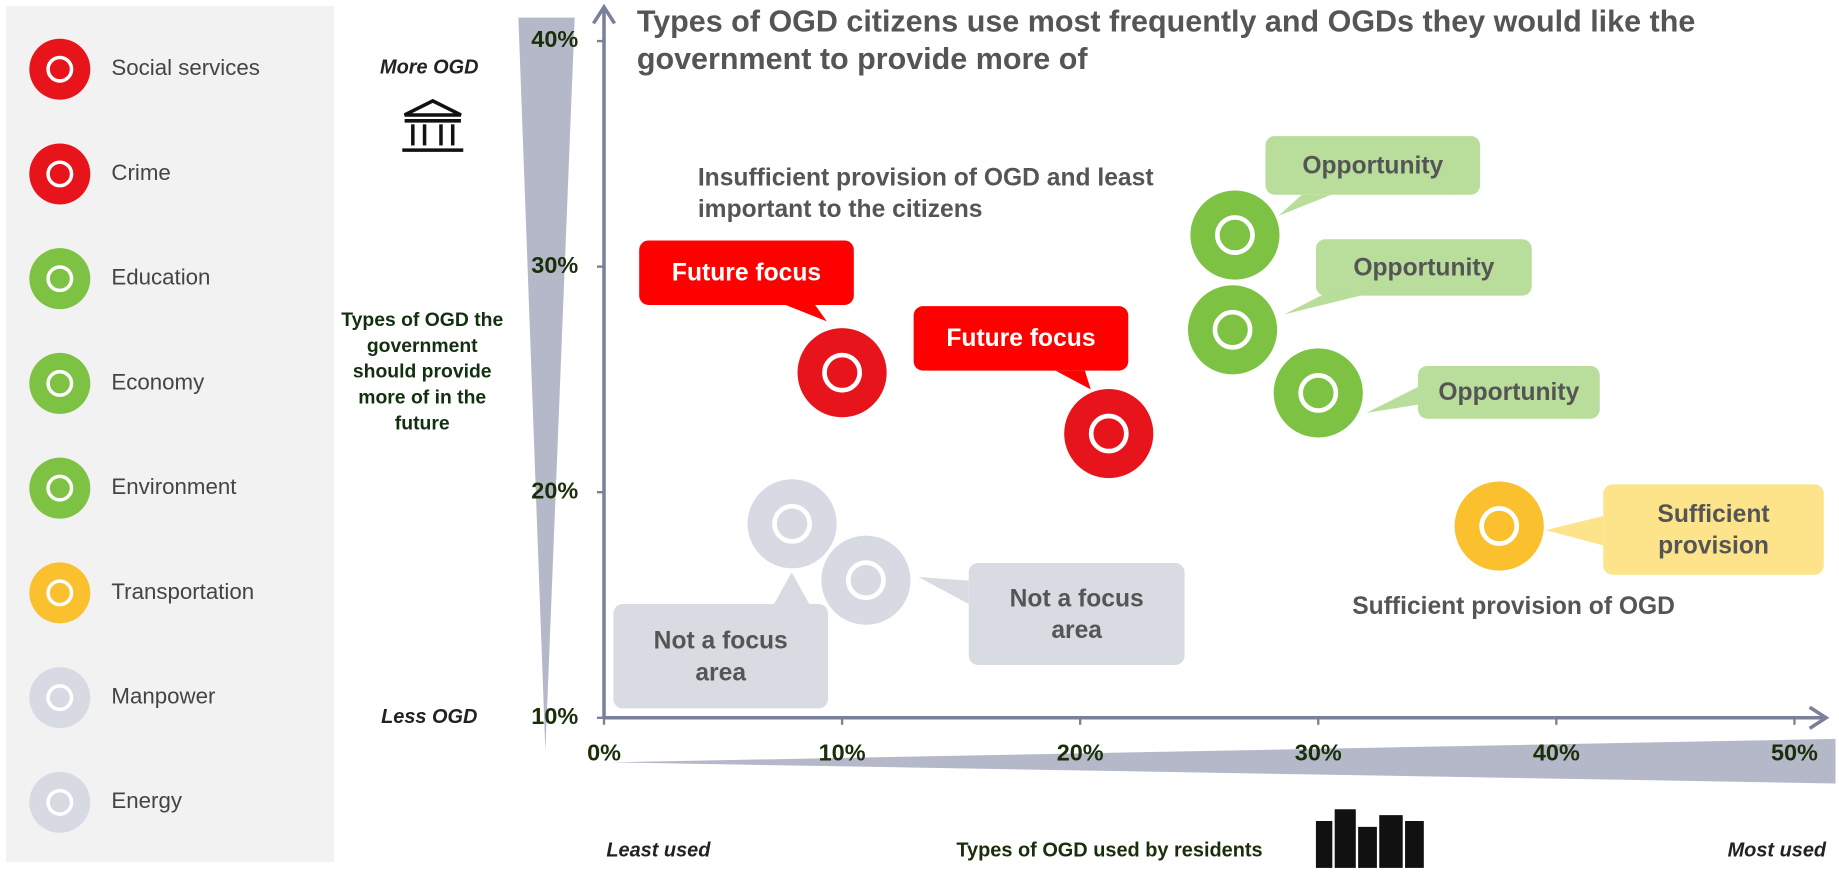 This screenshot has height=887, width=1839. Describe the element at coordinates (1369, 838) in the screenshot. I see `city-icon` at that location.